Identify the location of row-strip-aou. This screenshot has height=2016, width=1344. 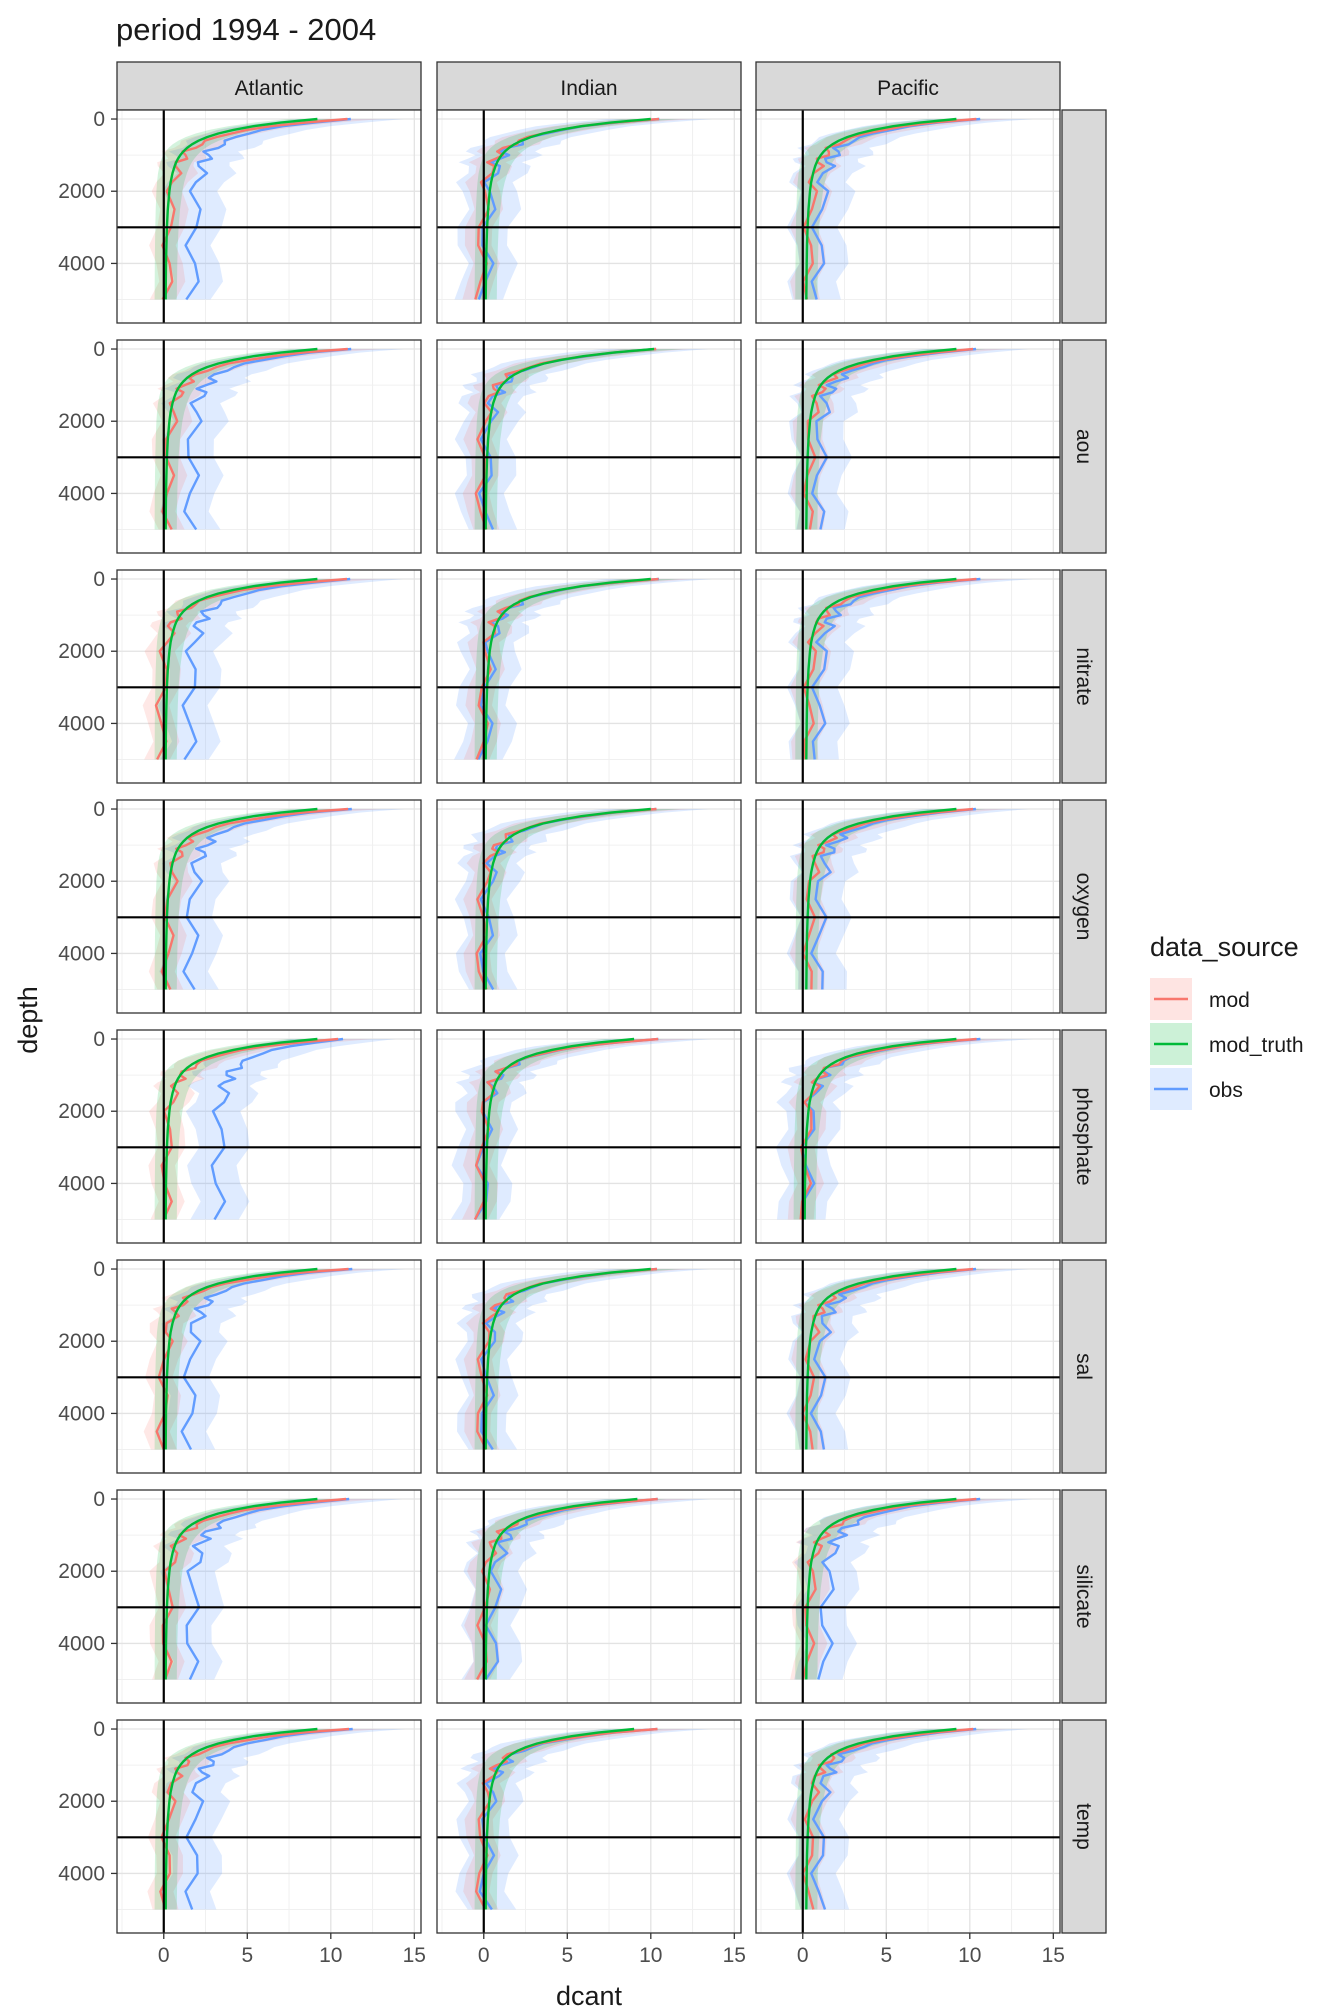
(1084, 446).